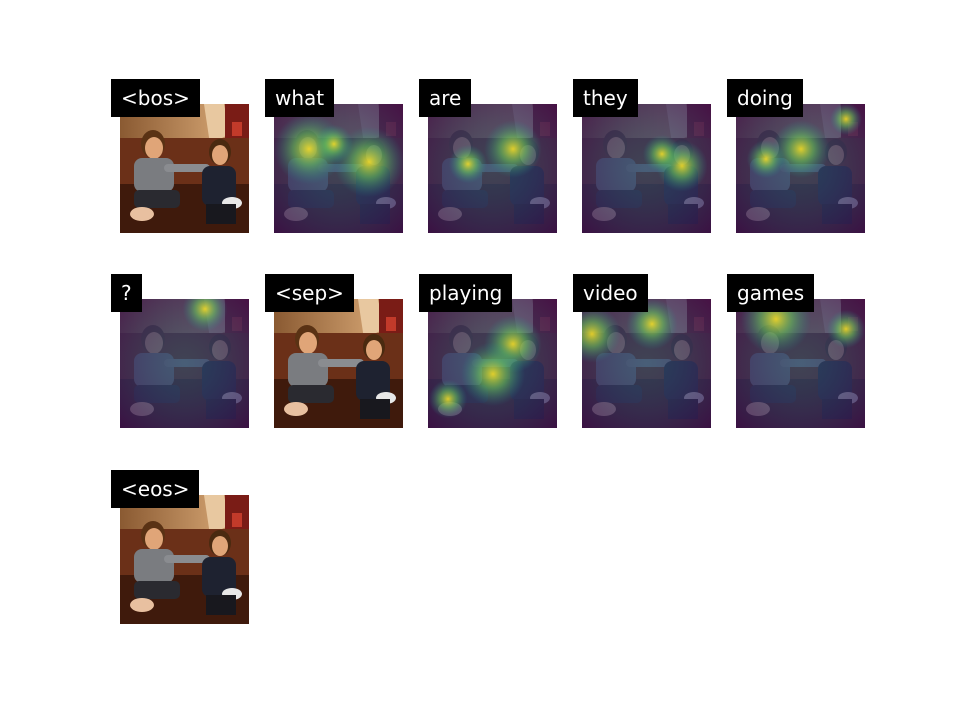 The height and width of the screenshot is (720, 960). What do you see at coordinates (466, 293) in the screenshot?
I see `token-label: playing` at bounding box center [466, 293].